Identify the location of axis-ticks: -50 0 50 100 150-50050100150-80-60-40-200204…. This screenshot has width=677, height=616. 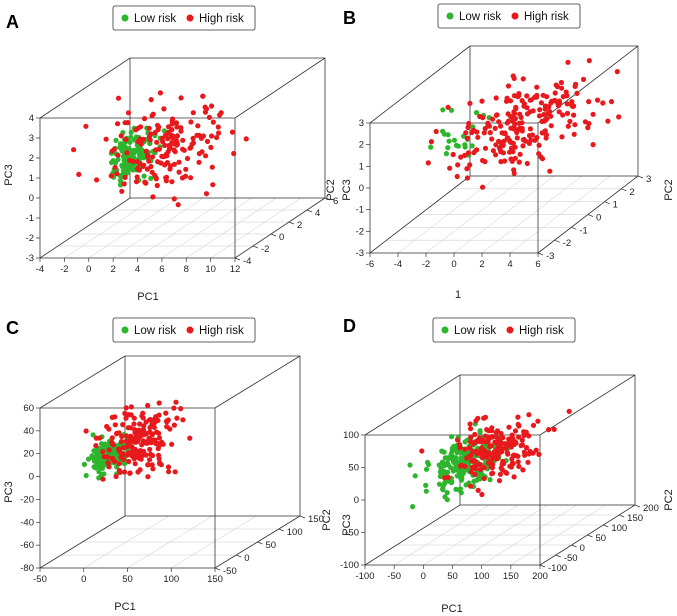
(172, 494).